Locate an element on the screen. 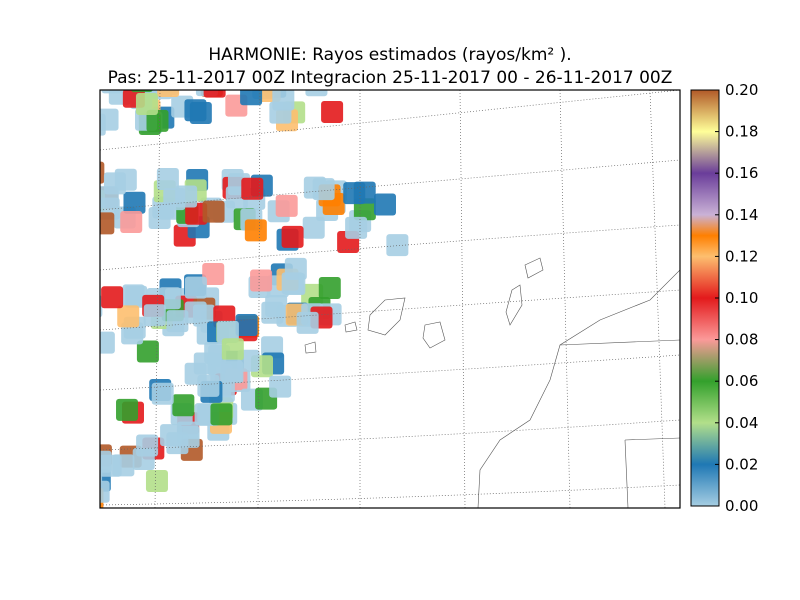 This screenshot has height=600, width=800. colorbar-tick-label: 0.04 is located at coordinates (741, 423).